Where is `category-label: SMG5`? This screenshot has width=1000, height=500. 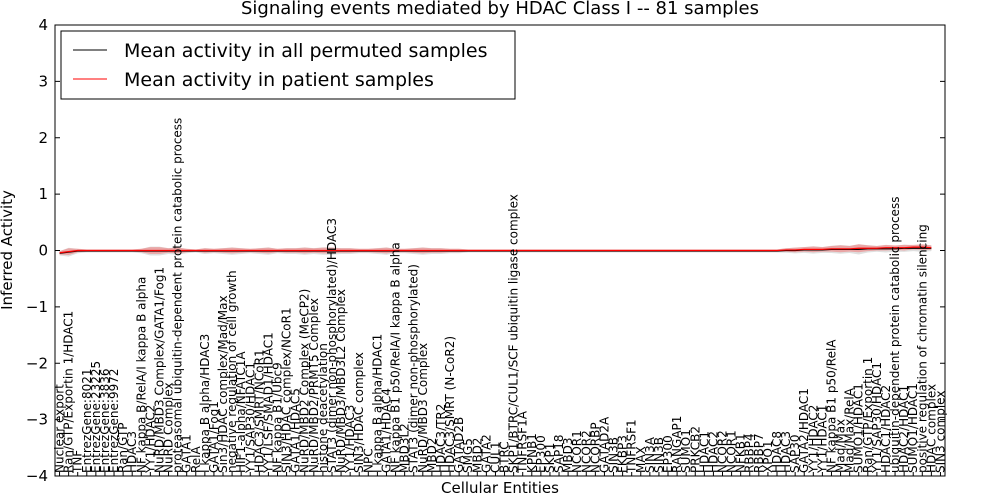 category-label: SMG5 is located at coordinates (468, 455).